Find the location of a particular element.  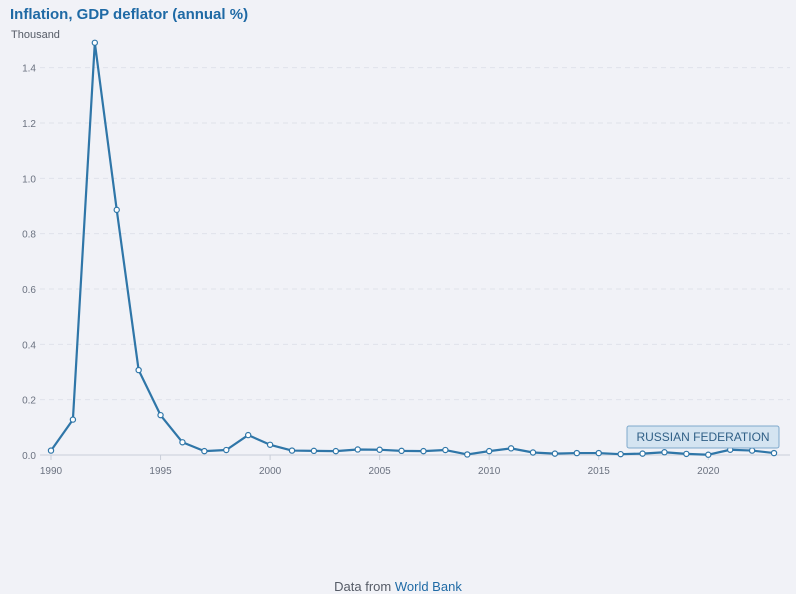

y-tick-label: 0.8 is located at coordinates (29, 235).